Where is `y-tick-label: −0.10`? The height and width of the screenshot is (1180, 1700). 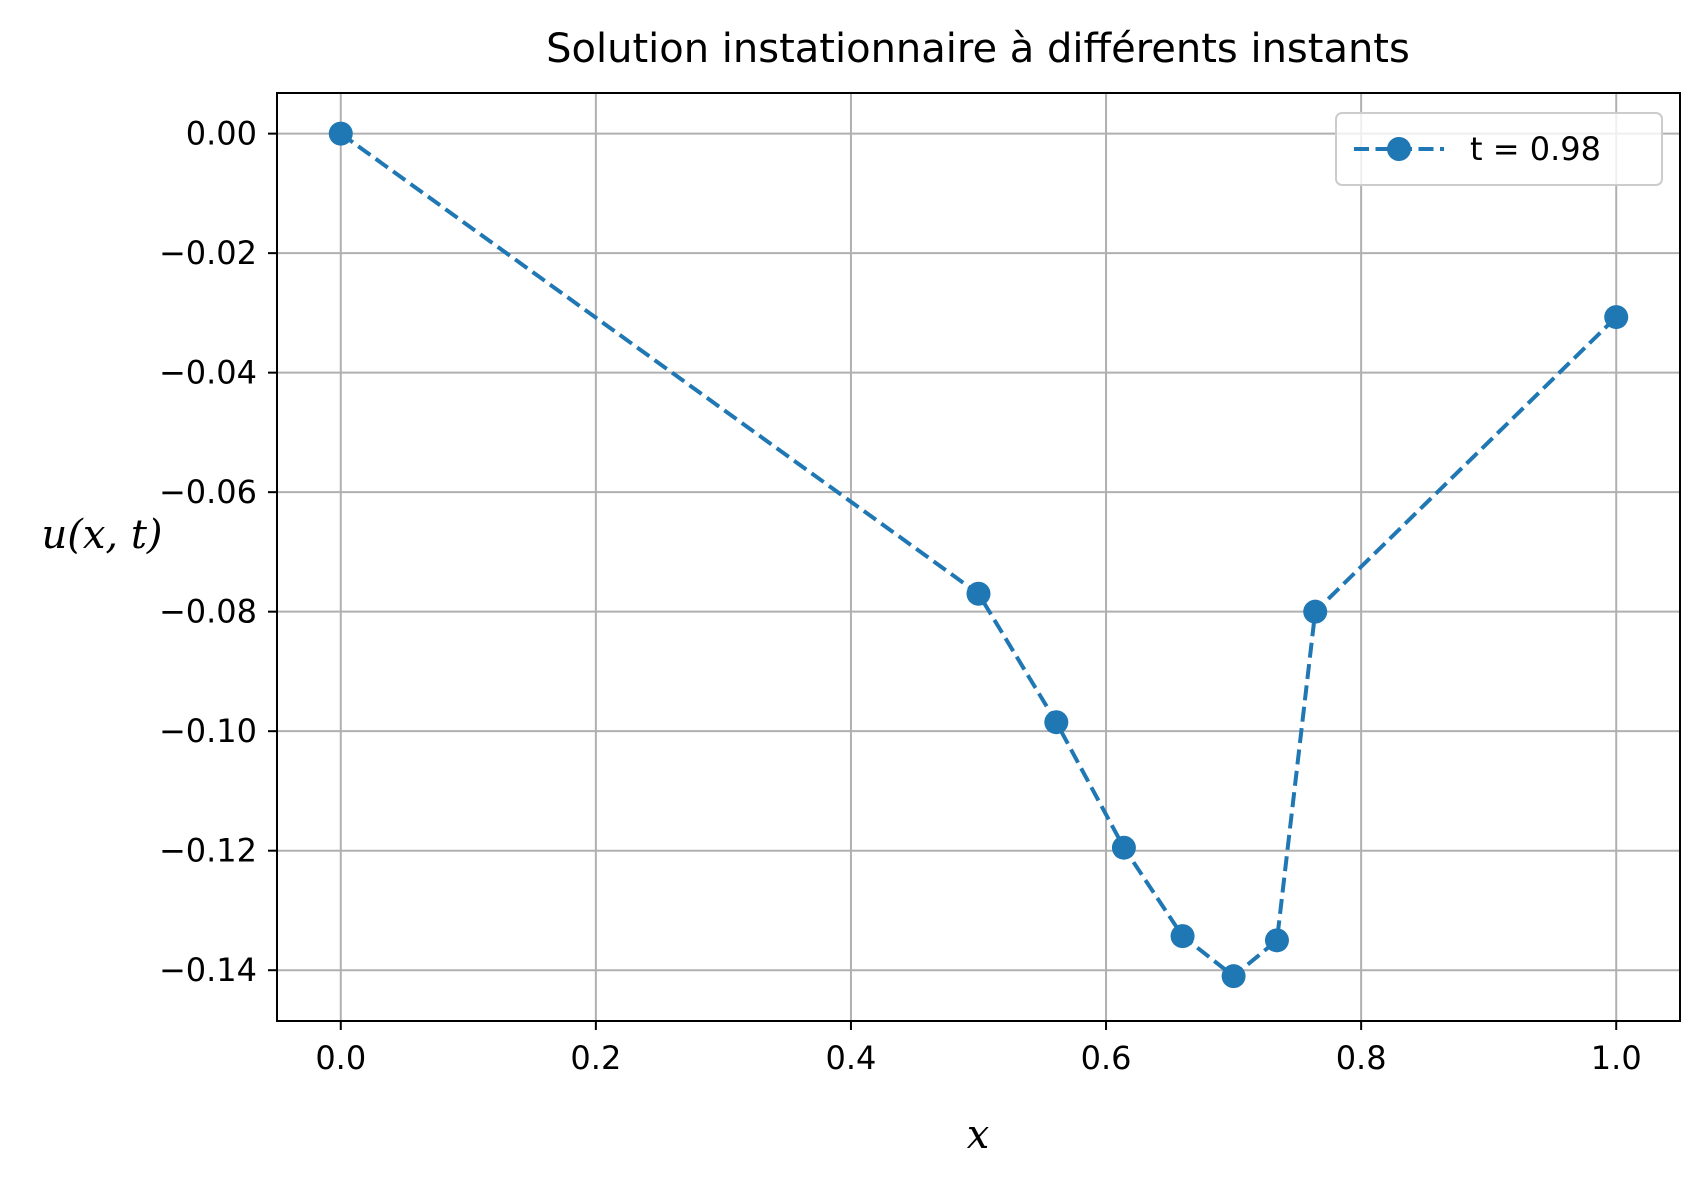 y-tick-label: −0.10 is located at coordinates (208, 731).